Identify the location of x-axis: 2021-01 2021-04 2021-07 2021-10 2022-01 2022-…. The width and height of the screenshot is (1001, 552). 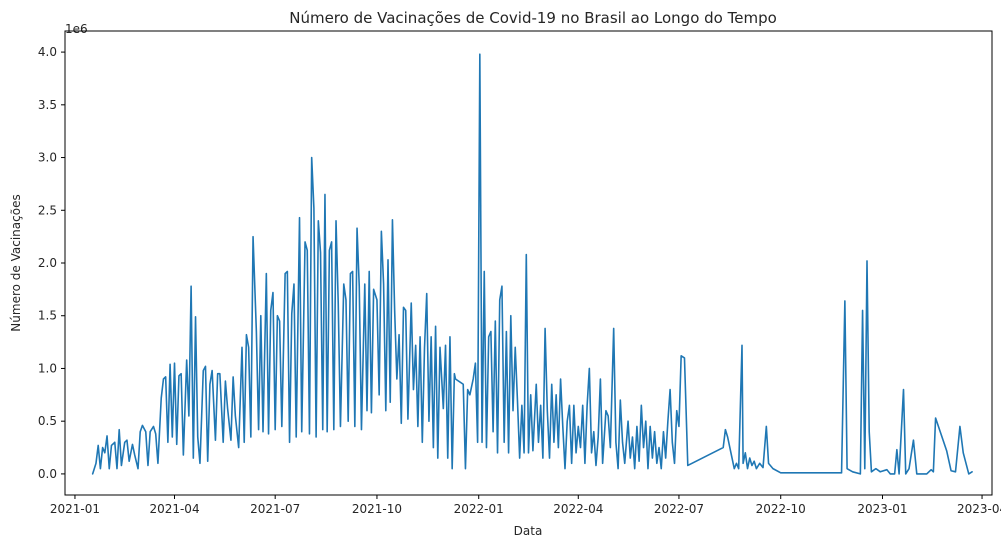
(525, 505).